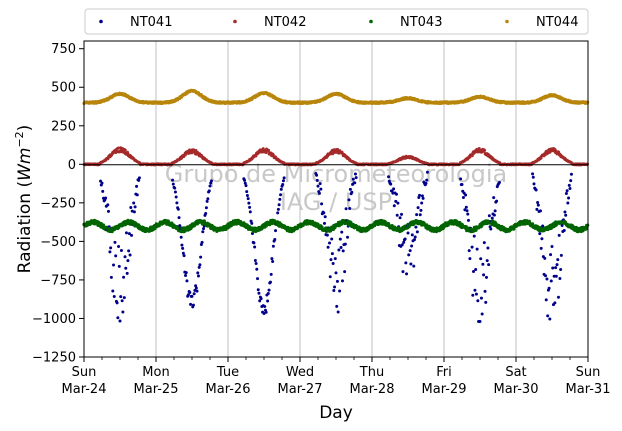 The width and height of the screenshot is (622, 431). I want to click on x-tick-label-day: Mon, so click(155, 372).